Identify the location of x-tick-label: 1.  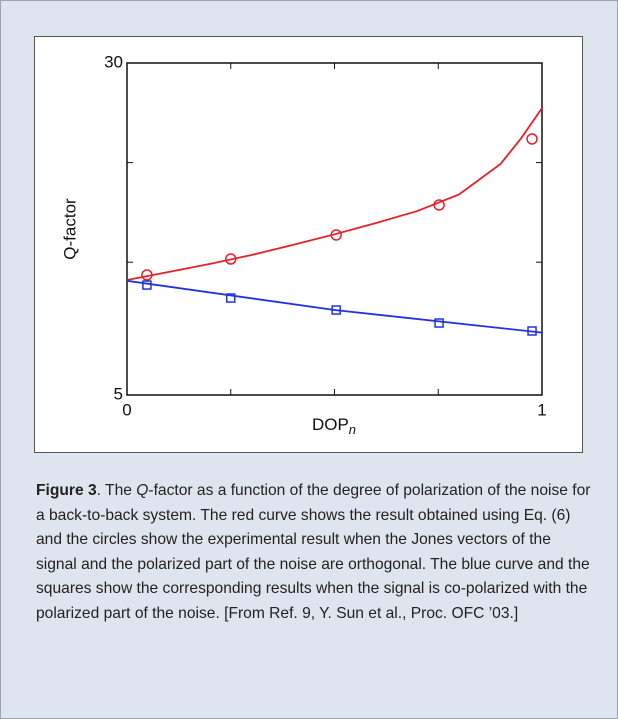
(541, 409).